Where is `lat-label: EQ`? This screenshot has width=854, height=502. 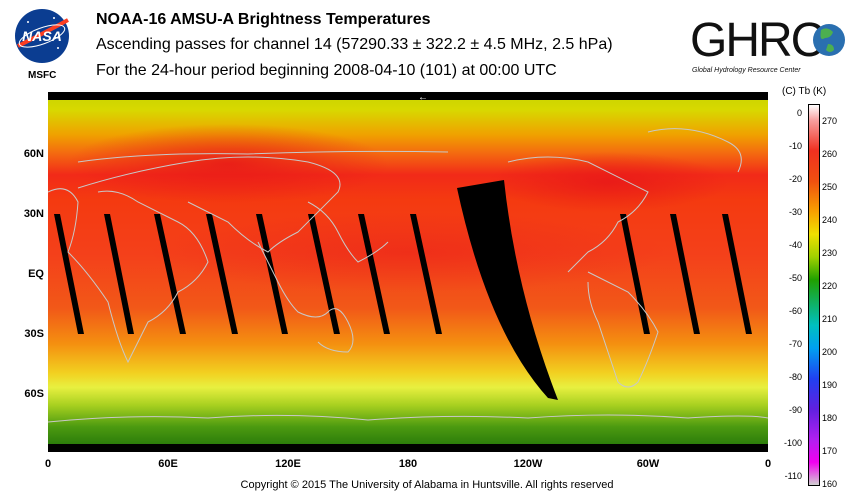
lat-label: EQ is located at coordinates (36, 274).